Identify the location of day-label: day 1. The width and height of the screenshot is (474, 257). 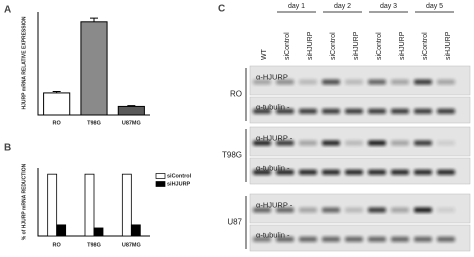
(296, 6).